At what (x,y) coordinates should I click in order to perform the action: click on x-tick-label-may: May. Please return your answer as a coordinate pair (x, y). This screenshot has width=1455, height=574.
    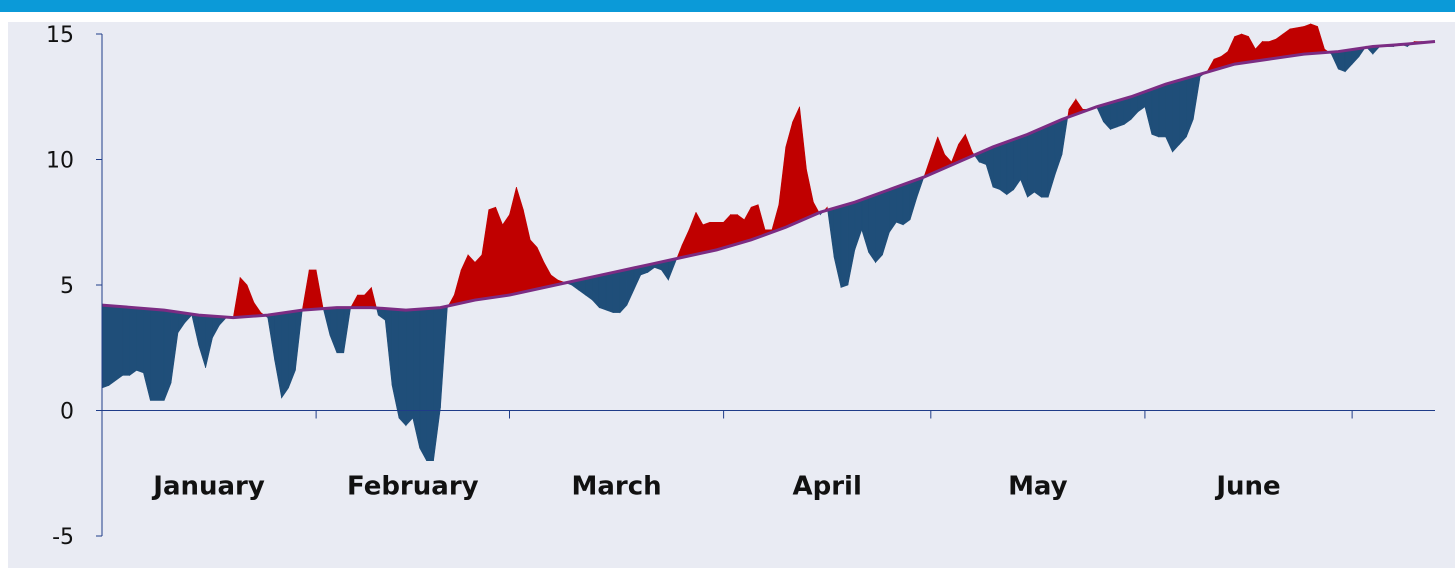
    Looking at the image, I should click on (1038, 487).